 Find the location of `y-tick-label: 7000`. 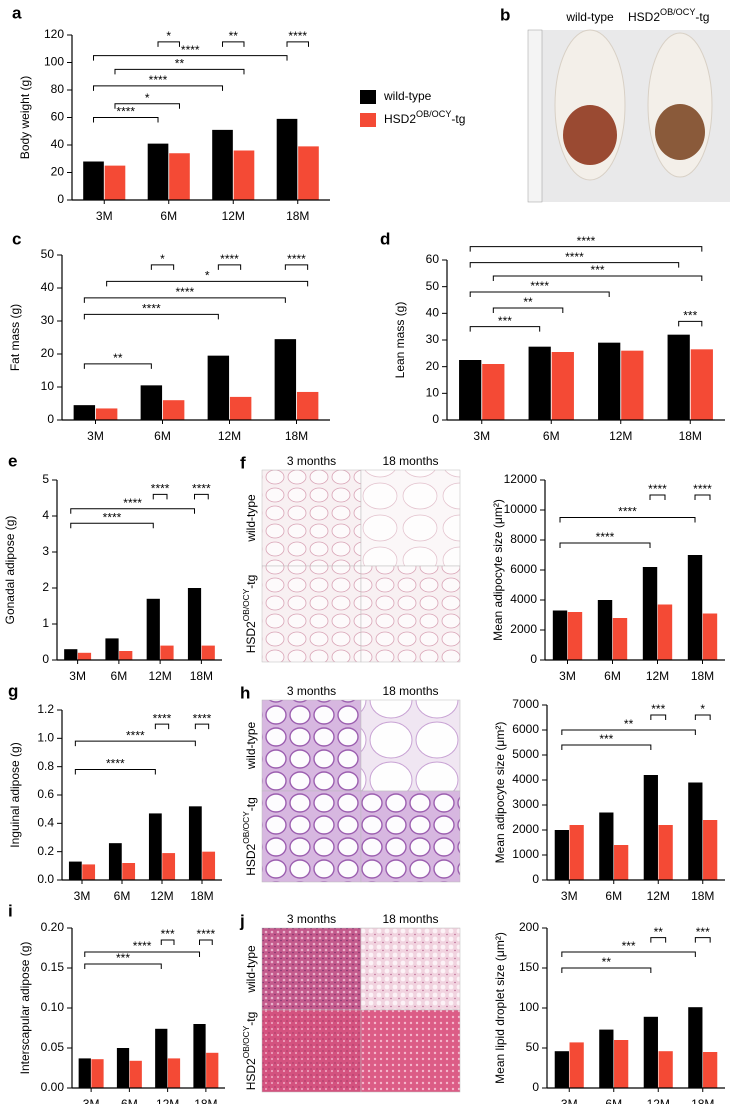

y-tick-label: 7000 is located at coordinates (525, 704).